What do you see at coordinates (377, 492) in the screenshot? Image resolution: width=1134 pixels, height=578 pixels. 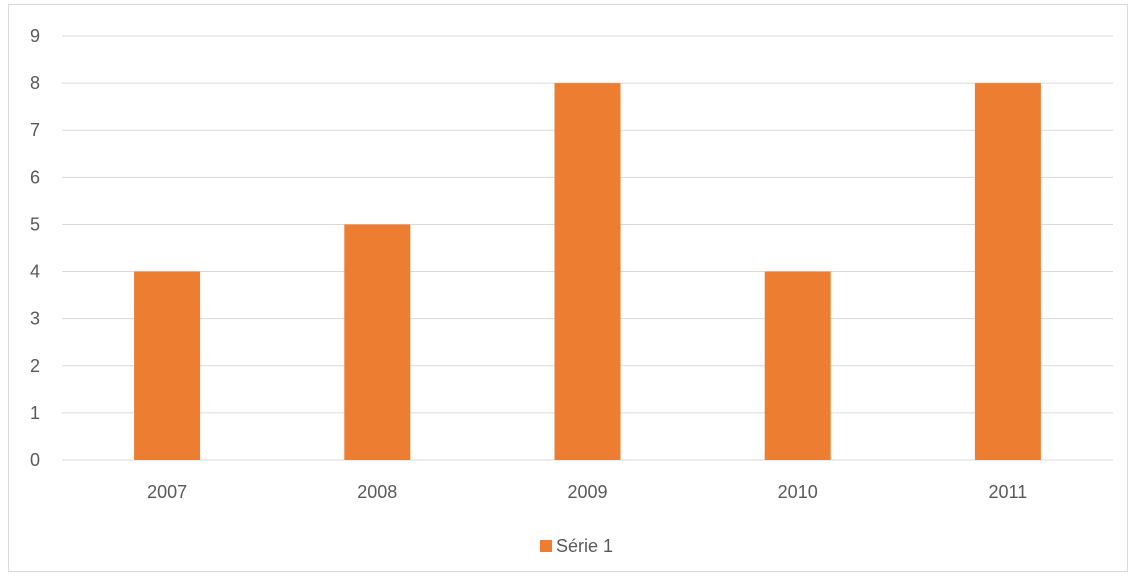 I see `x-tick-label-2008: 2008` at bounding box center [377, 492].